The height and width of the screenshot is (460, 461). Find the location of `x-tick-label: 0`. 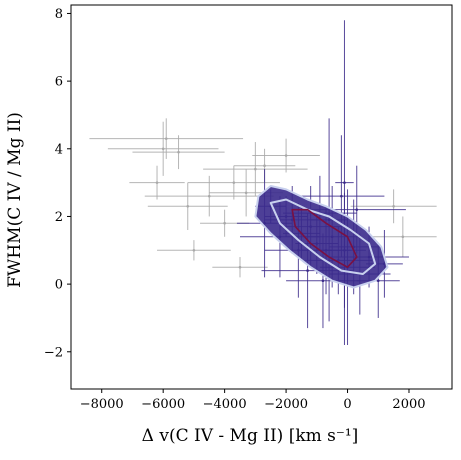

x-tick-label: 0 is located at coordinates (347, 404).